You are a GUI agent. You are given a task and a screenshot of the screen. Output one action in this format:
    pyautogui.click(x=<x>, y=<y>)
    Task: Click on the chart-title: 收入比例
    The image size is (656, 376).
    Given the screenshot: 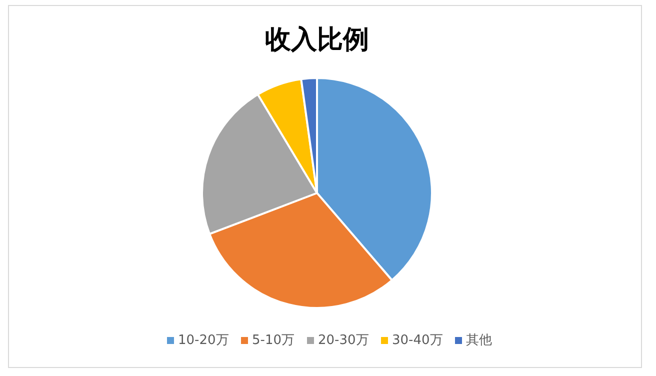 What is the action you would take?
    pyautogui.click(x=317, y=40)
    